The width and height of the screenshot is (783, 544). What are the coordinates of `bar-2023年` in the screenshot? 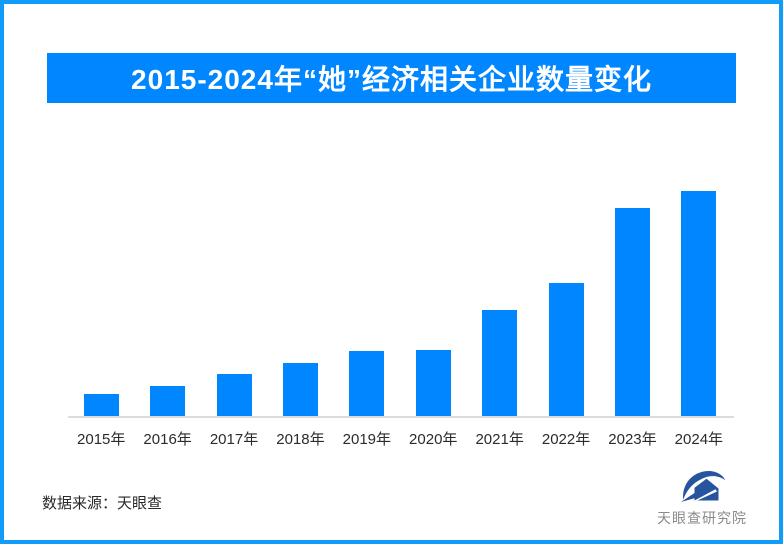 It's located at (632, 312).